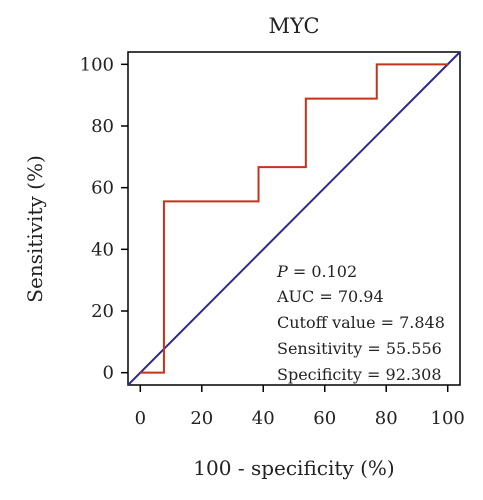 Image resolution: width=483 pixels, height=500 pixels. I want to click on annotation-auc: AUC = 70.94, so click(330, 296).